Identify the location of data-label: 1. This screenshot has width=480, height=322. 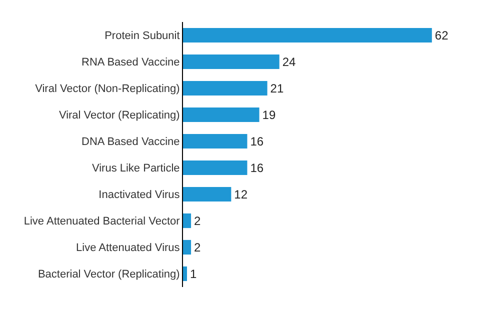
(194, 273).